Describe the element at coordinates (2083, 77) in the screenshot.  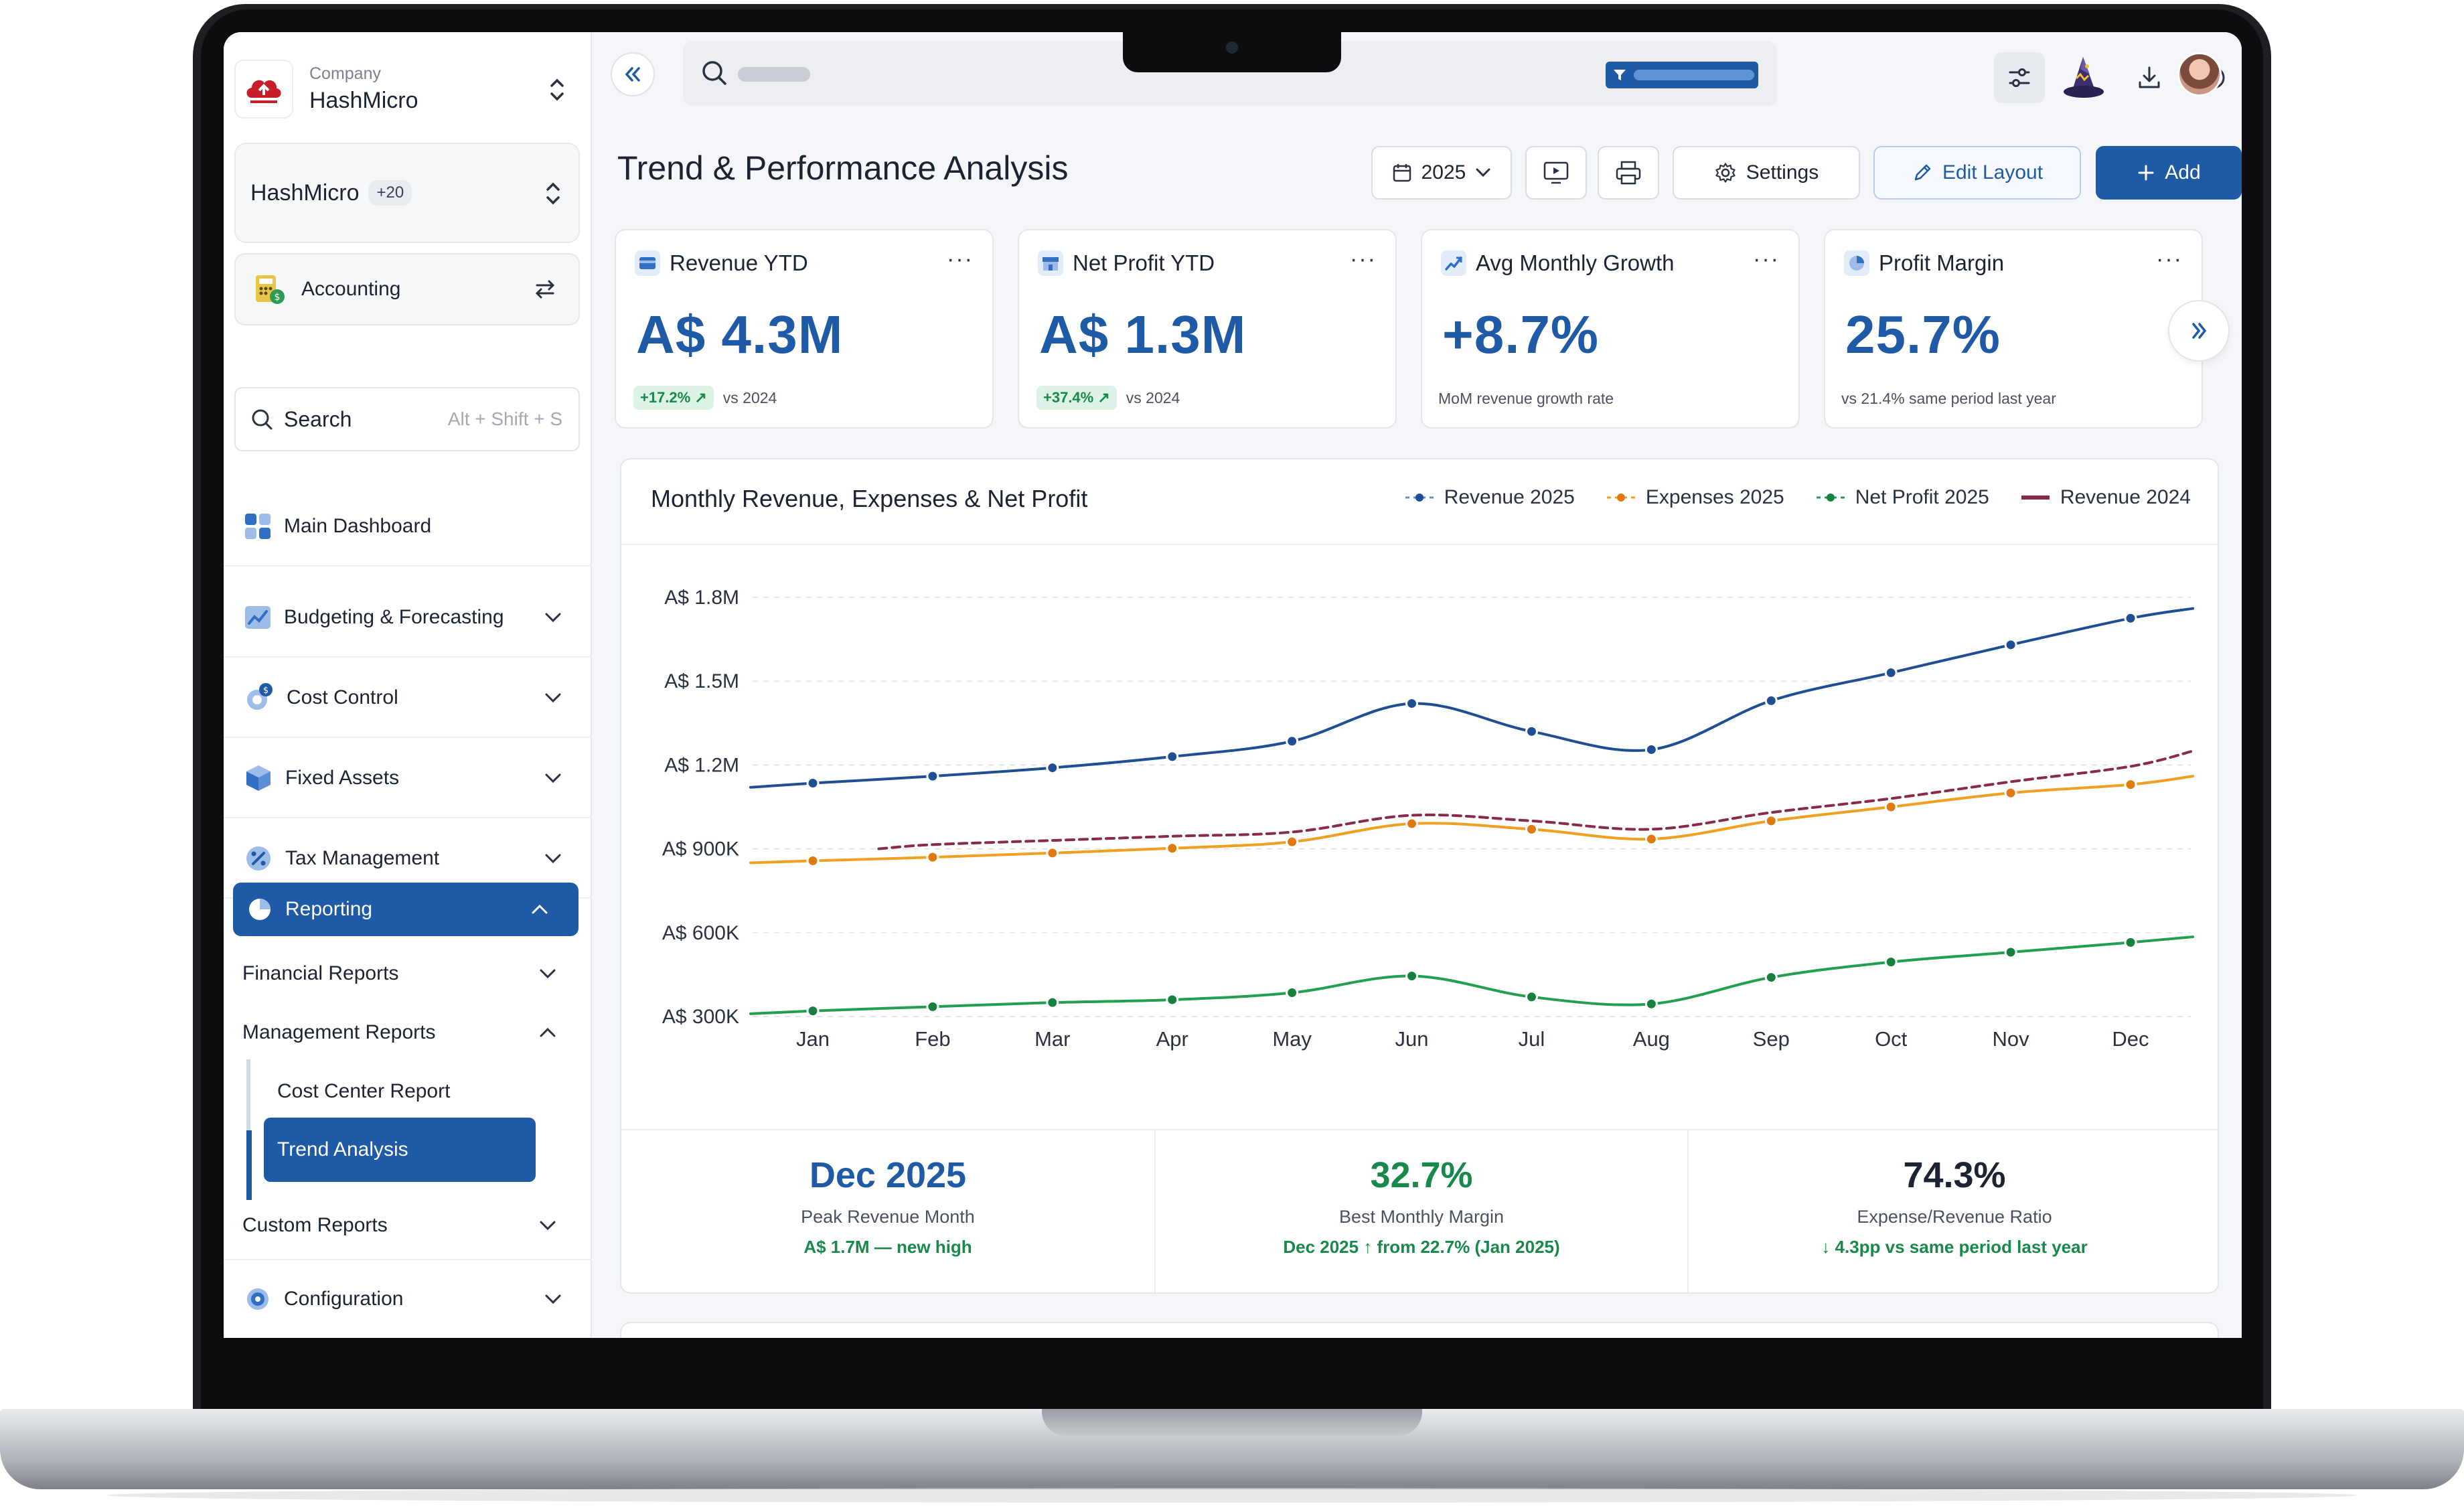
I see `wizard-assistant-button` at that location.